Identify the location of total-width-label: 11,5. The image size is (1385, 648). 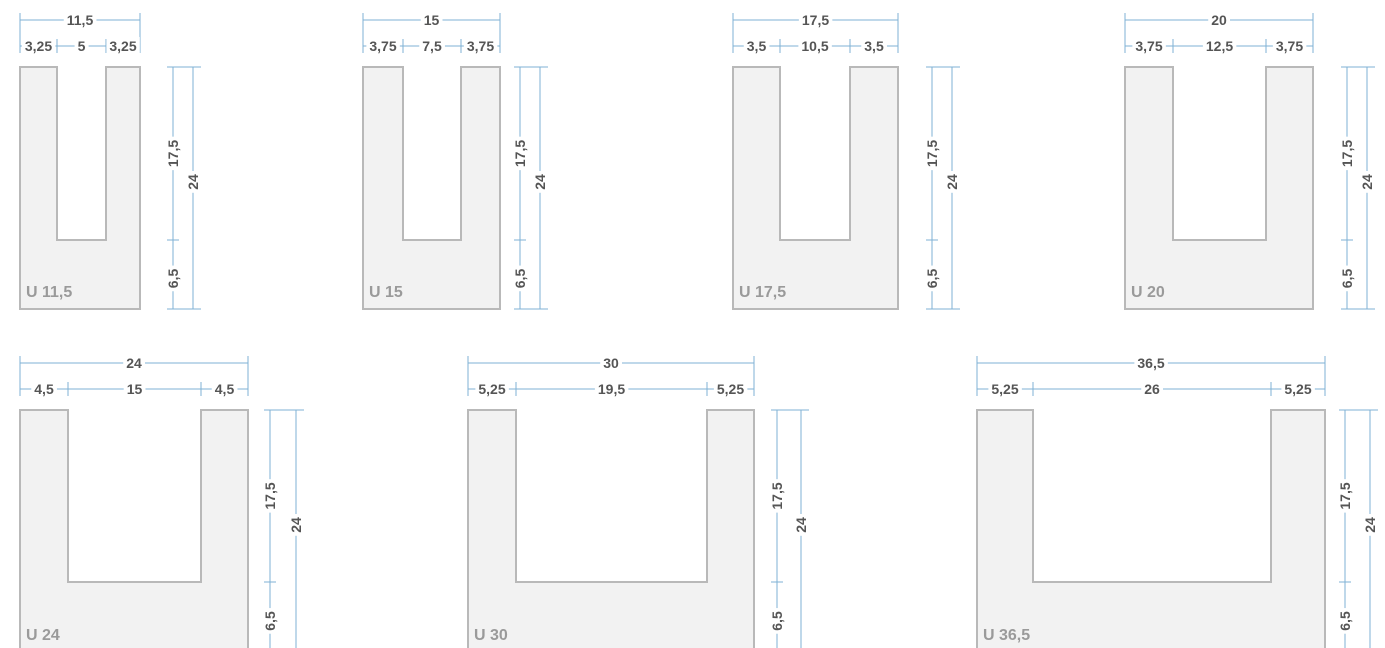
(80, 20).